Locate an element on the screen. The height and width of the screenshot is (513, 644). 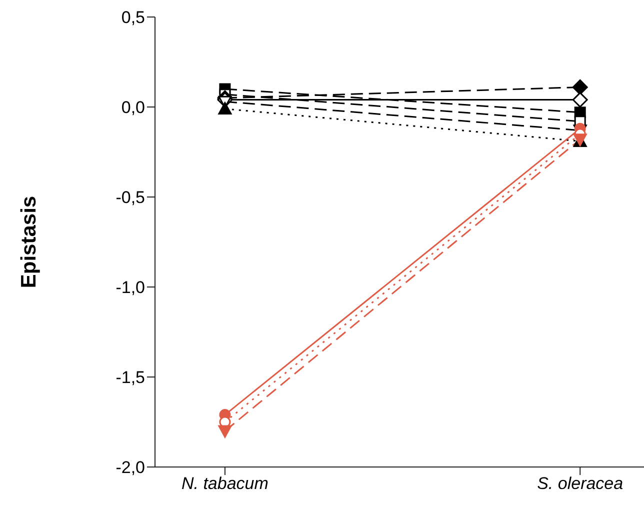
y-tick-label: 0,5 is located at coordinates (133, 18).